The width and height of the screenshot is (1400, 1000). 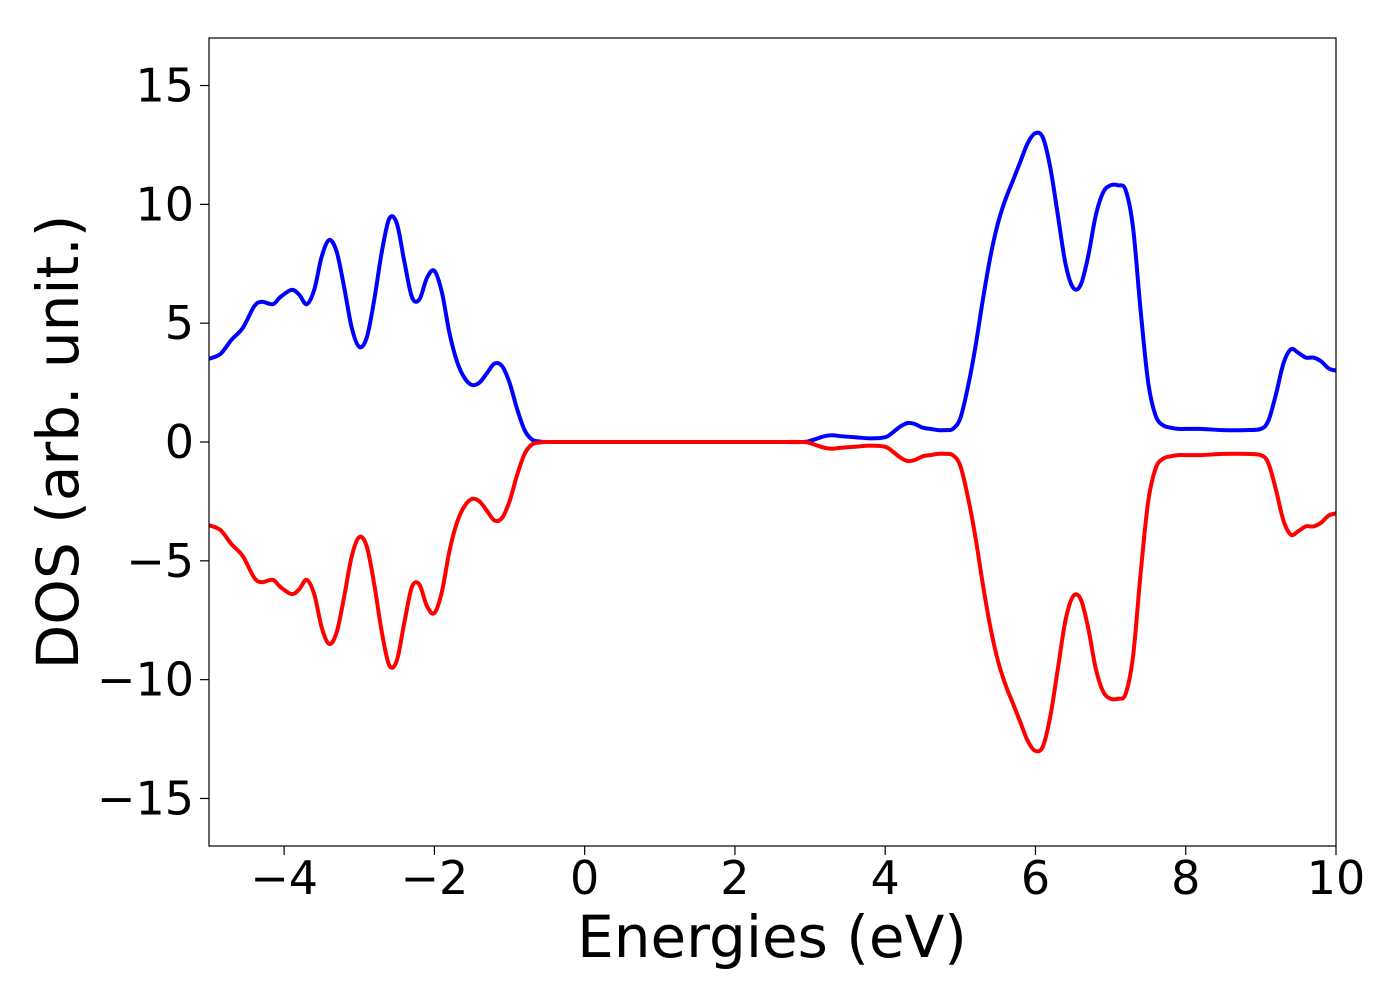 I want to click on y-tick-label: −5, so click(x=160, y=561).